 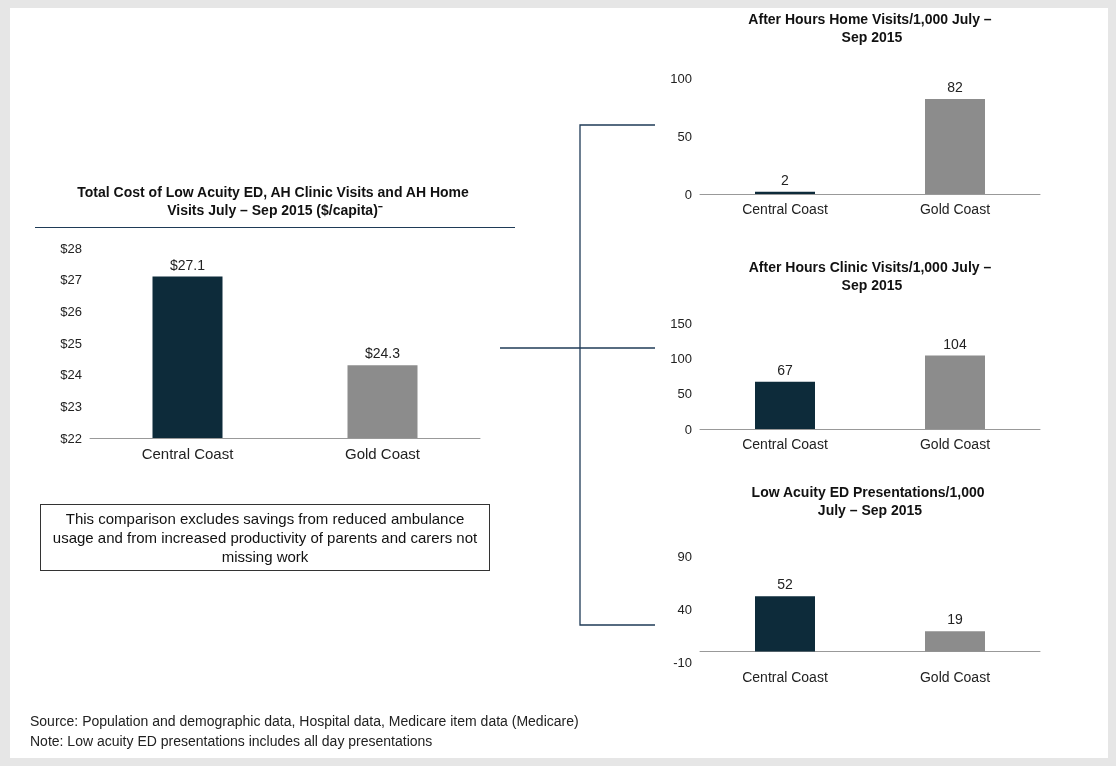 I want to click on chart-title: After Hours Clinic Visits/1,000 July – Sep 2015, so click(x=870, y=276).